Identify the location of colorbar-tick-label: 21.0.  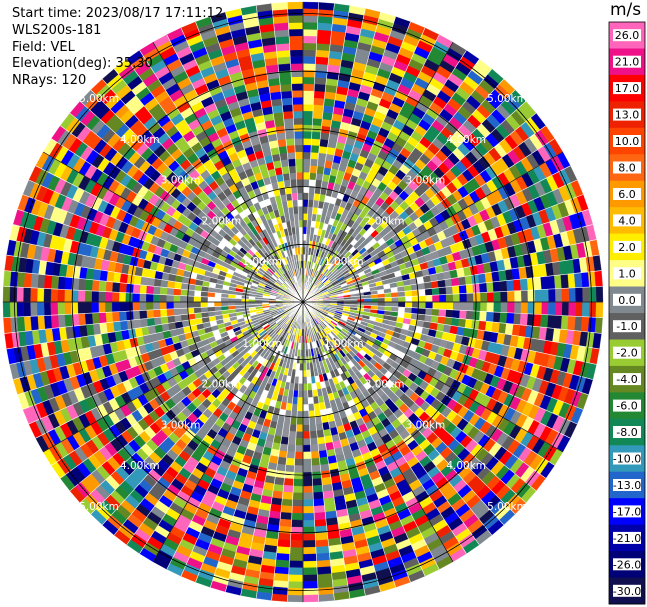
(627, 62).